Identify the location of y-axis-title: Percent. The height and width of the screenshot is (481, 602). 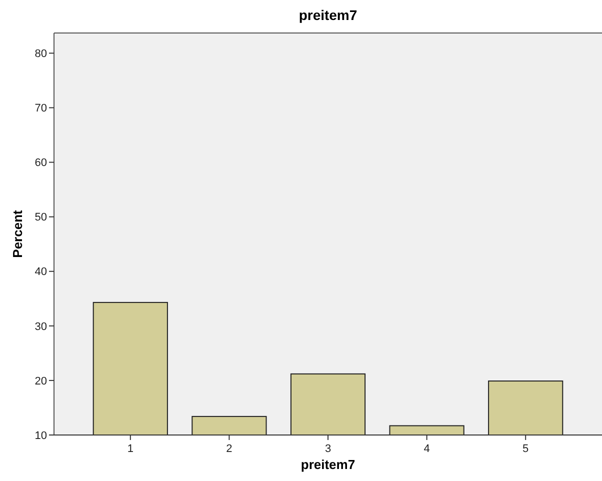
(17, 233).